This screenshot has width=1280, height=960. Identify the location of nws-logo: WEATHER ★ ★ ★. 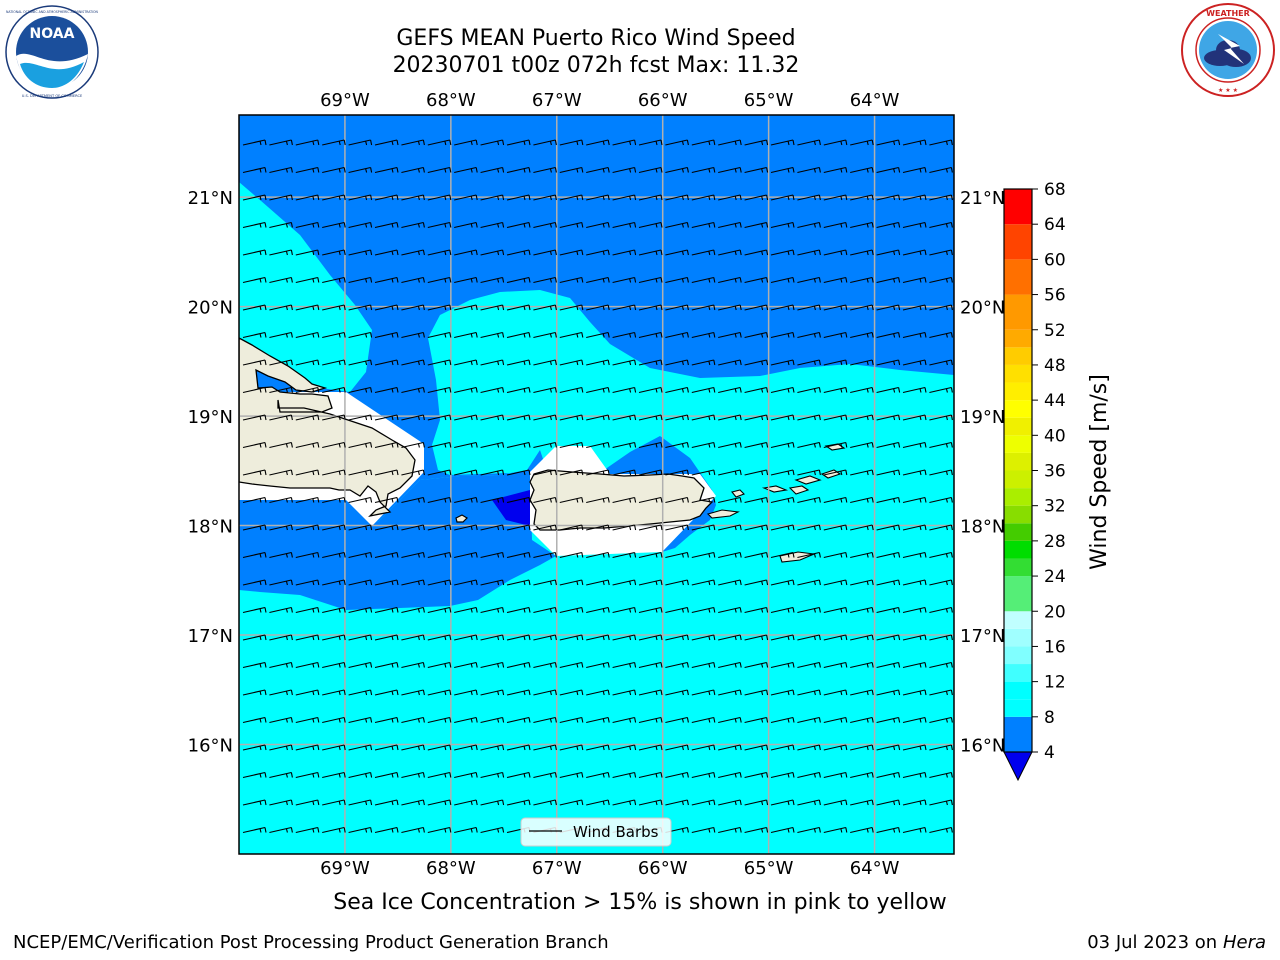
(1228, 50).